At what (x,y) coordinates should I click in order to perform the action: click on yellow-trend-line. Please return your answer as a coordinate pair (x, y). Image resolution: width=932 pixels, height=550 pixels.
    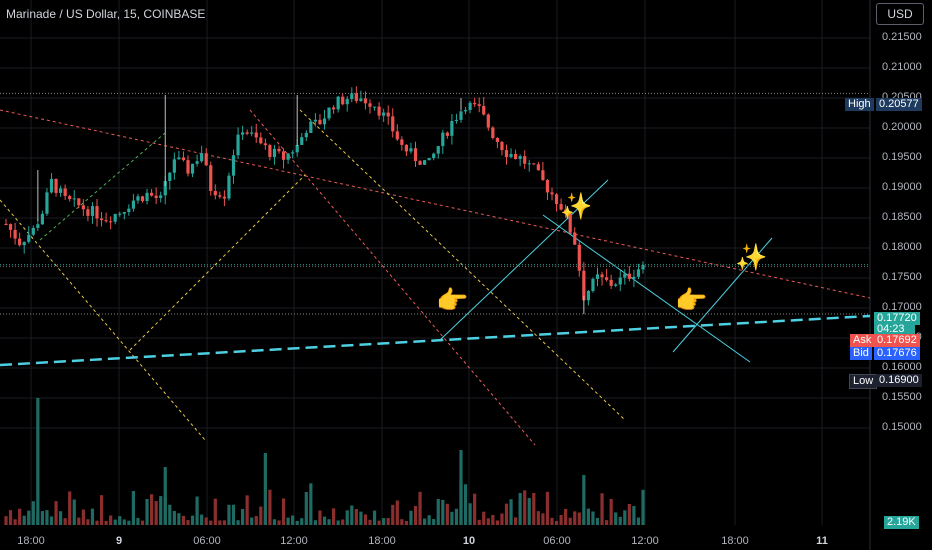
    Looking at the image, I should click on (217, 262).